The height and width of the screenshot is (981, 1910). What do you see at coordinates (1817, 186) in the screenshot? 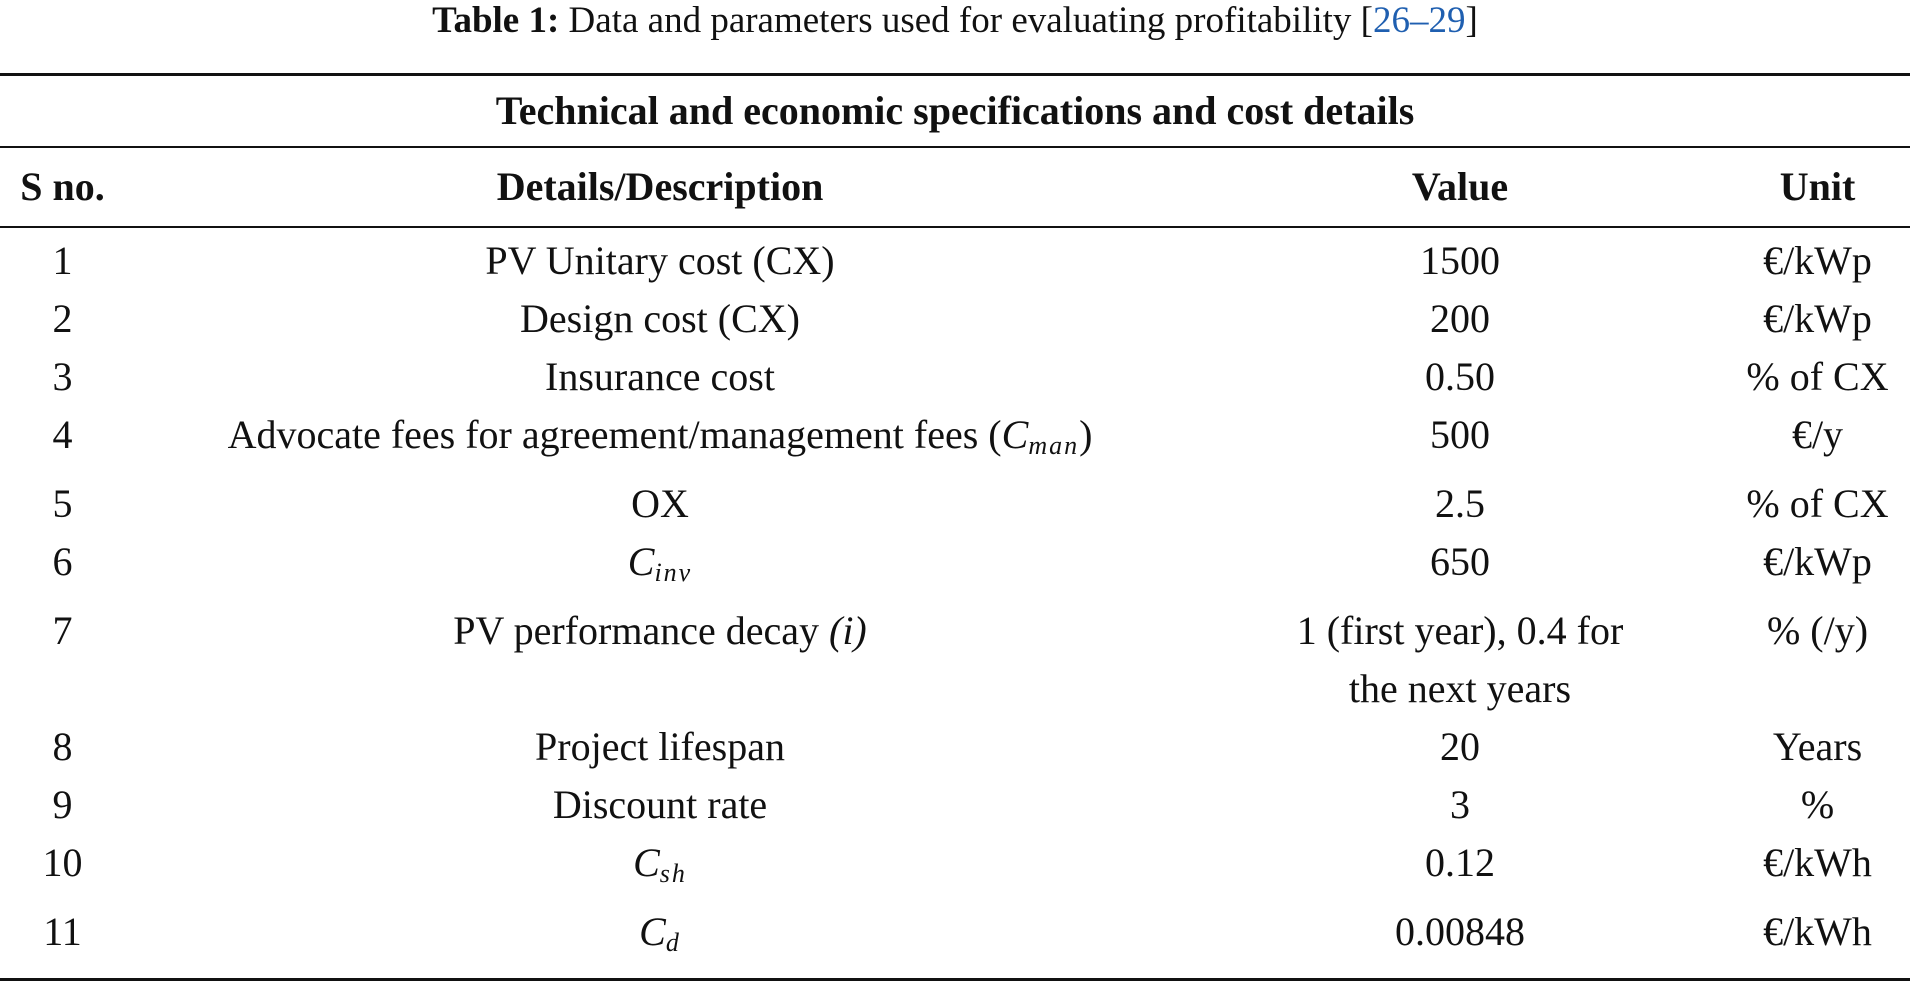
I see `header-unit: Unit` at bounding box center [1817, 186].